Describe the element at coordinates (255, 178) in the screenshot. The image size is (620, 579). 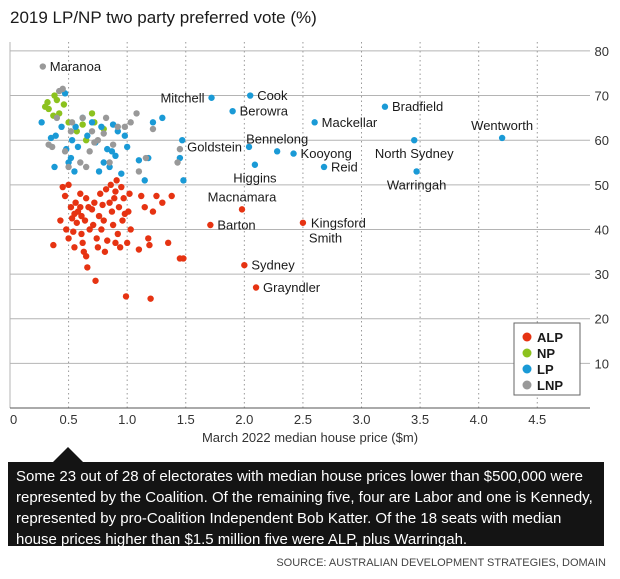
I see `point-label: Higgins` at that location.